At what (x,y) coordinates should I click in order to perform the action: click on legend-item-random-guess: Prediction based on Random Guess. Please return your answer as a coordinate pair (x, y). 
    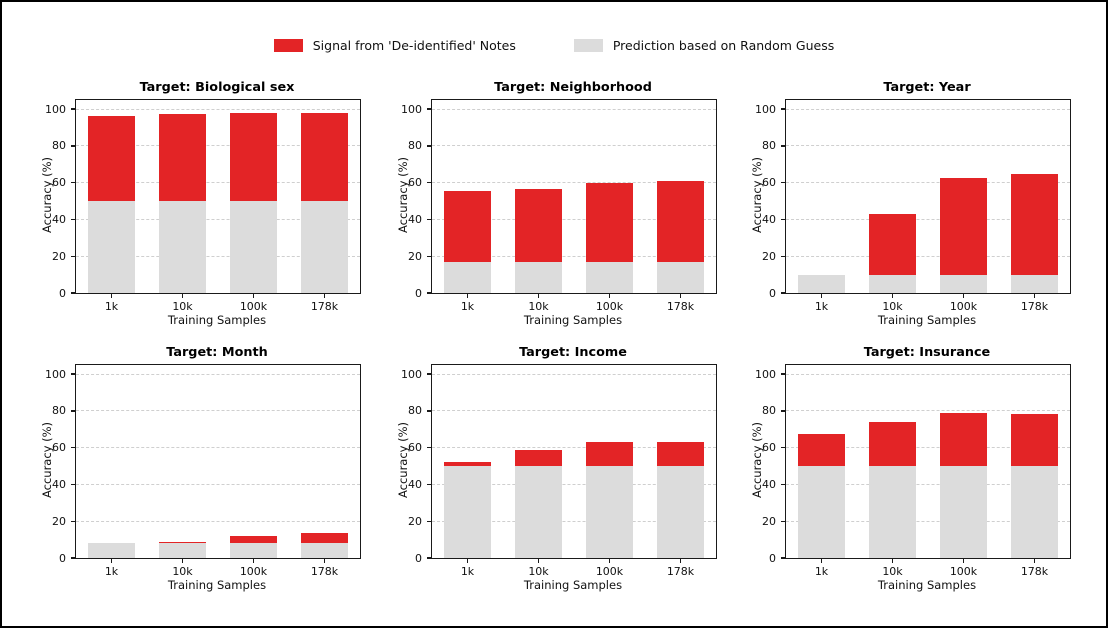
    Looking at the image, I should click on (703, 45).